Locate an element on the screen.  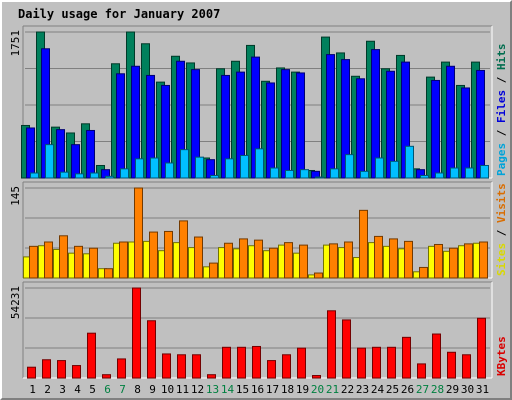
x-tick-label-day-29: 29 is located at coordinates (452, 389).